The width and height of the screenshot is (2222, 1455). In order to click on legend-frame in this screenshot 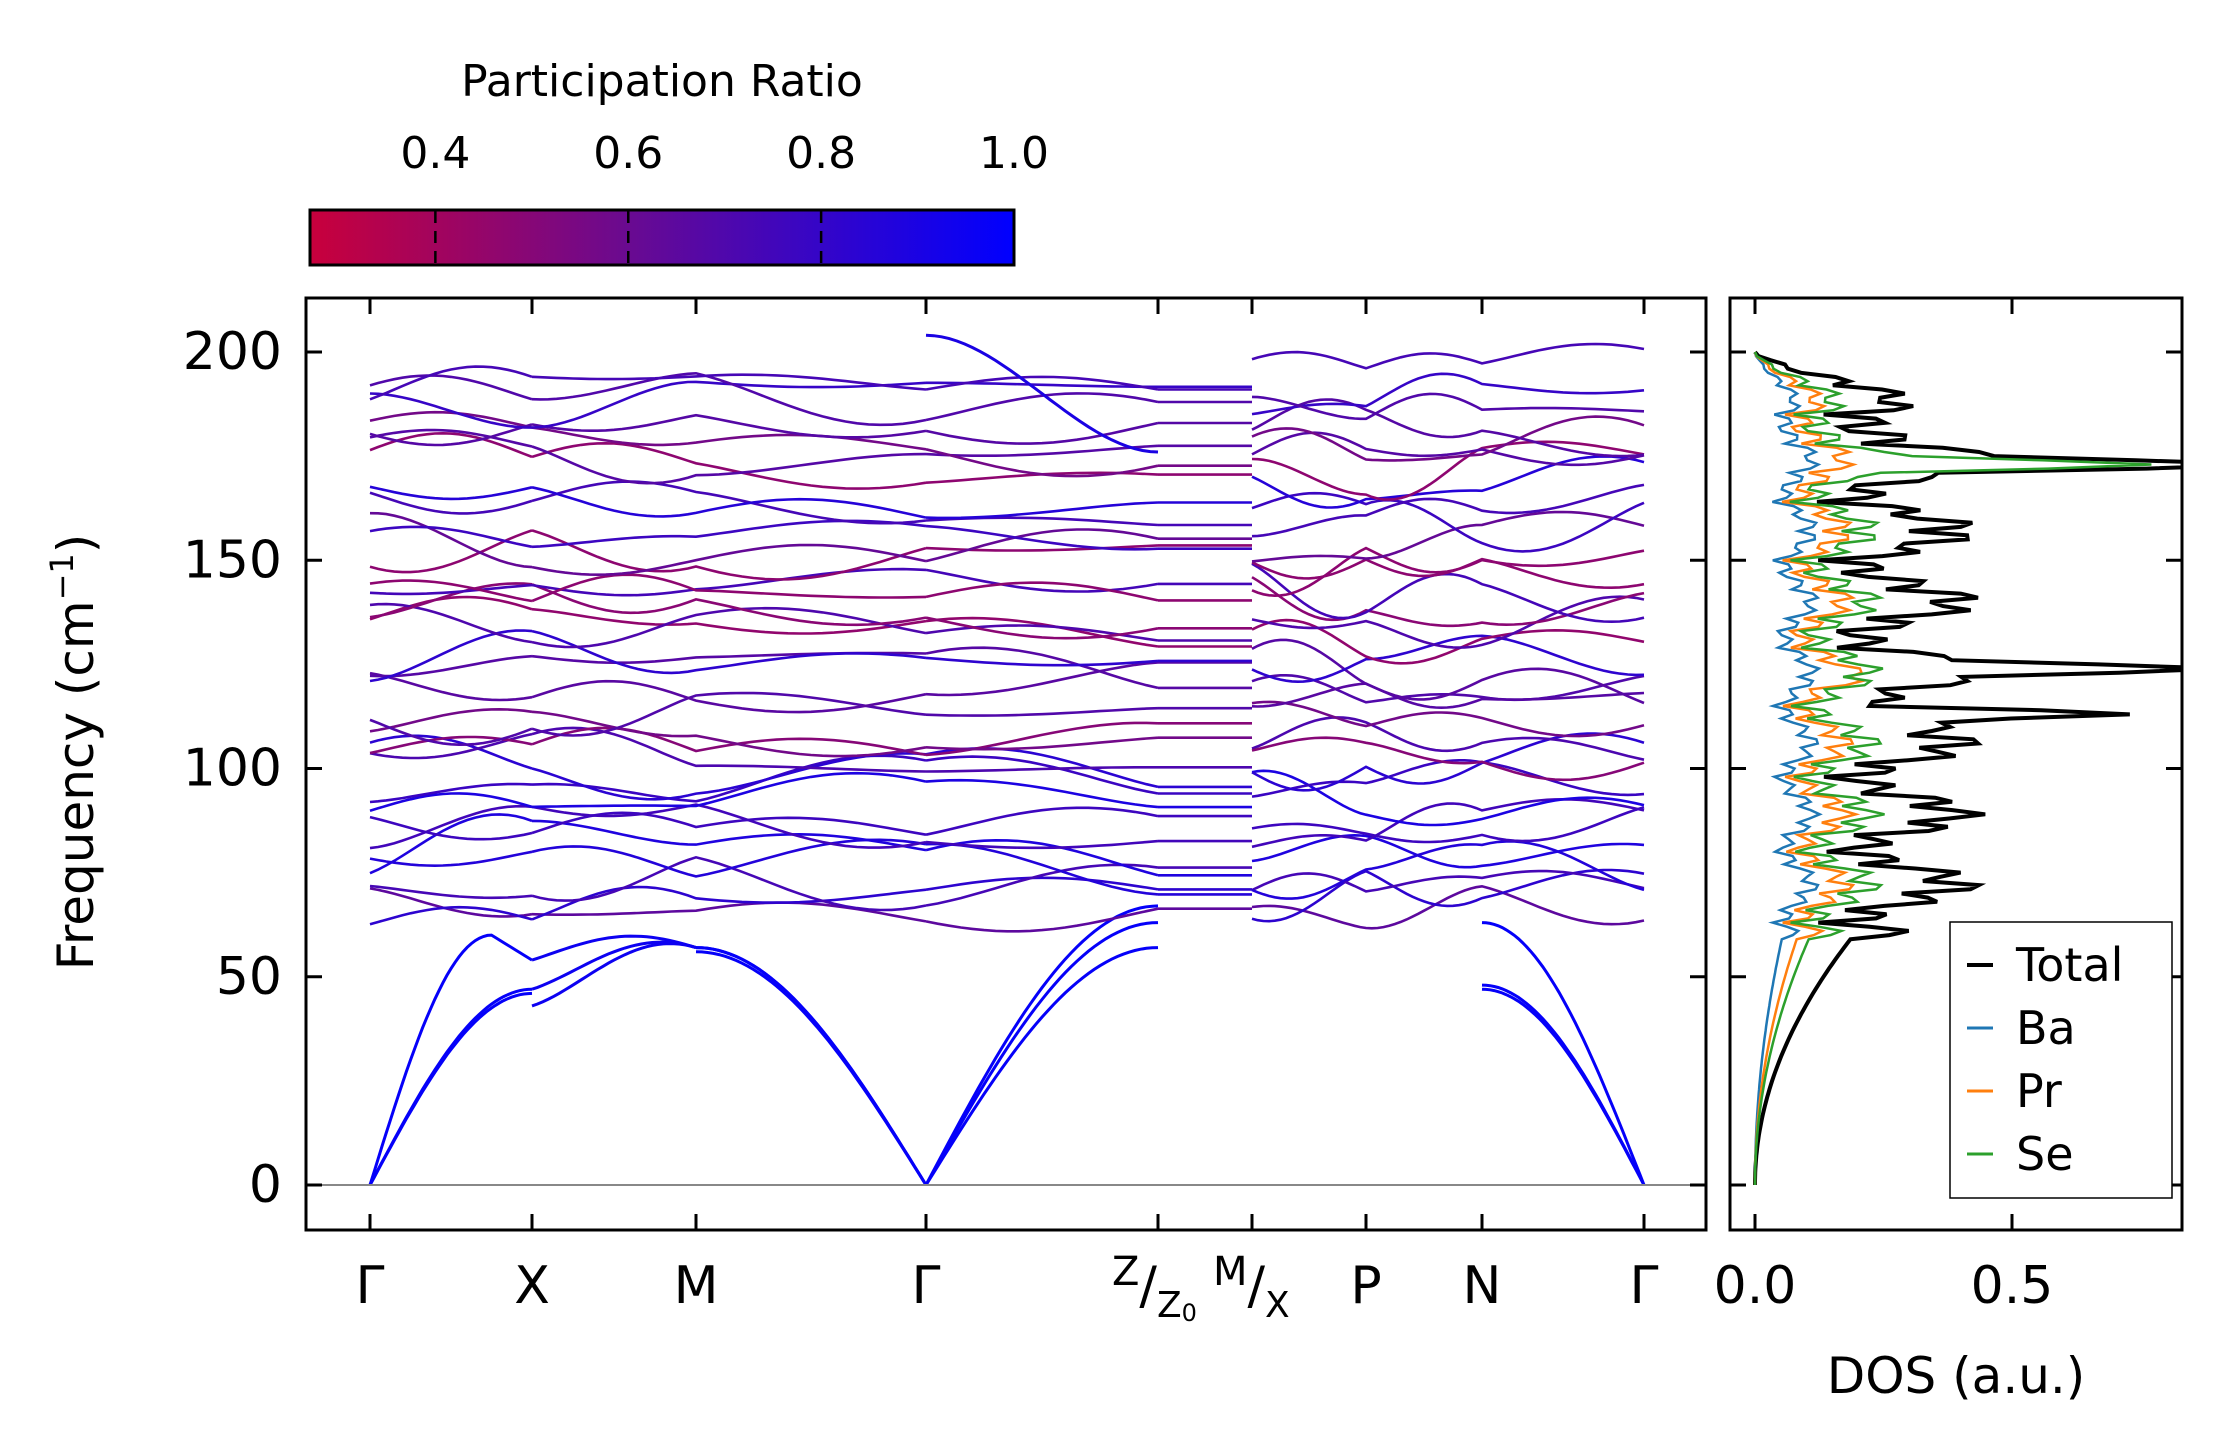, I will do `click(2061, 1060)`.